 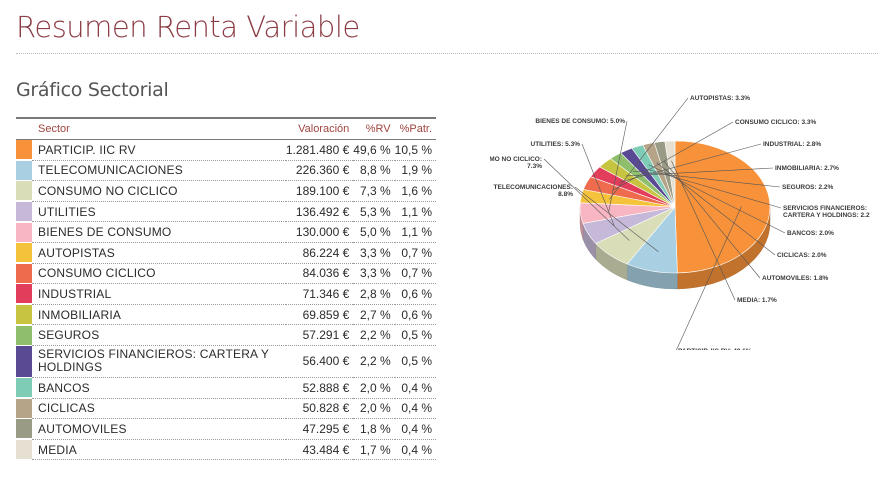 What do you see at coordinates (810, 233) in the screenshot?
I see `pie-label: BANCOS: 2.0%` at bounding box center [810, 233].